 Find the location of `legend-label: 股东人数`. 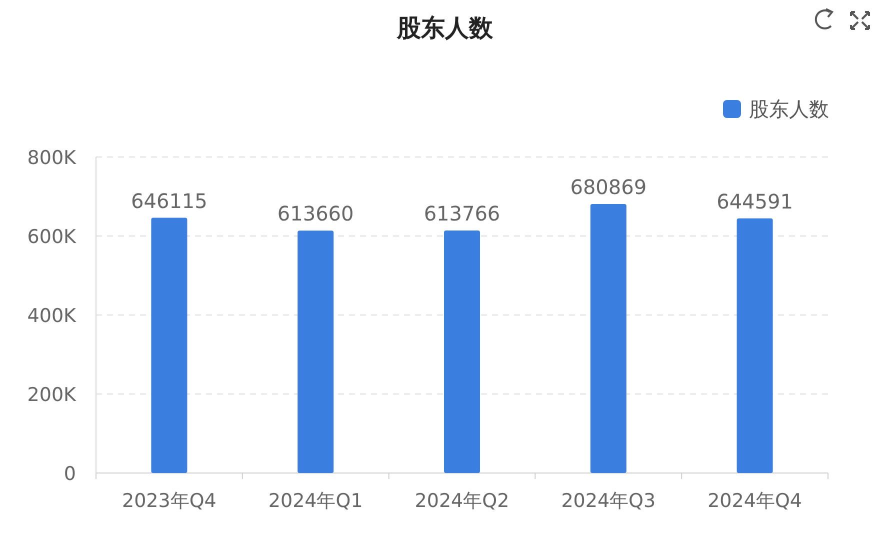

legend-label: 股东人数 is located at coordinates (789, 109).